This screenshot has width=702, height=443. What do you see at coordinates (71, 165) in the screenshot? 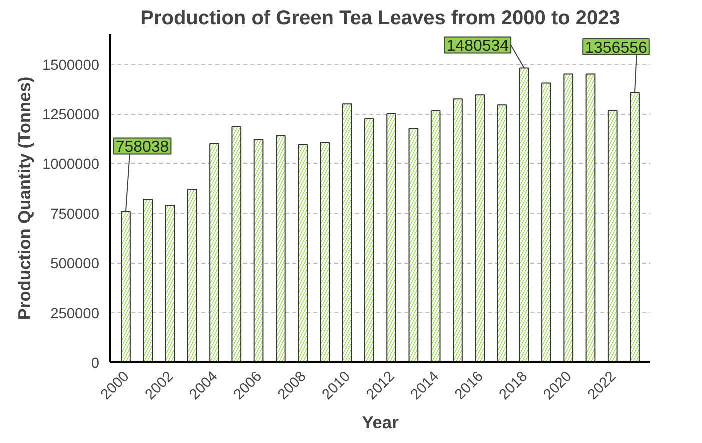
I see `y-tick-label: 1000000` at bounding box center [71, 165].